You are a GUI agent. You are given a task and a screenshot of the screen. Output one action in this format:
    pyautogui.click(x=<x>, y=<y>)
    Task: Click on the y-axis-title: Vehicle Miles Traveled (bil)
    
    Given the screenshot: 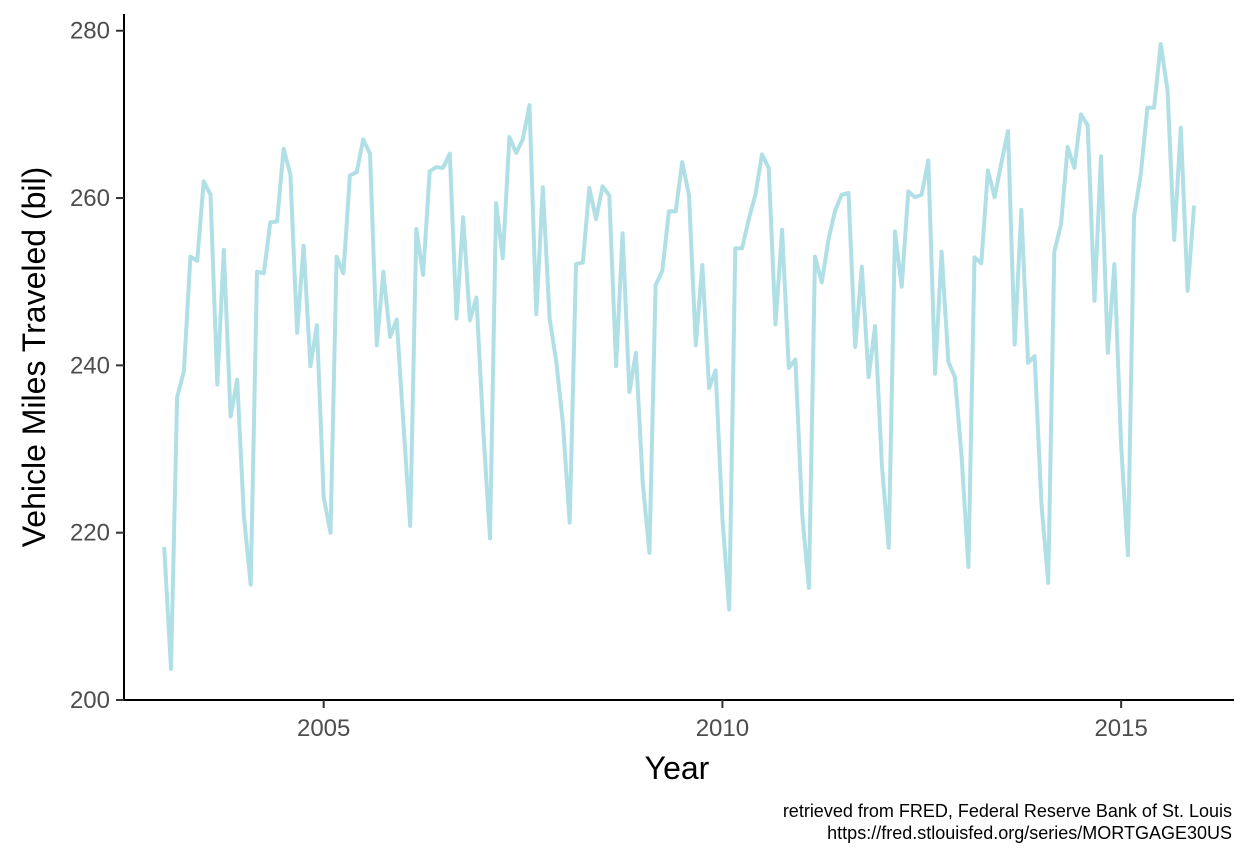 What is the action you would take?
    pyautogui.click(x=34, y=357)
    